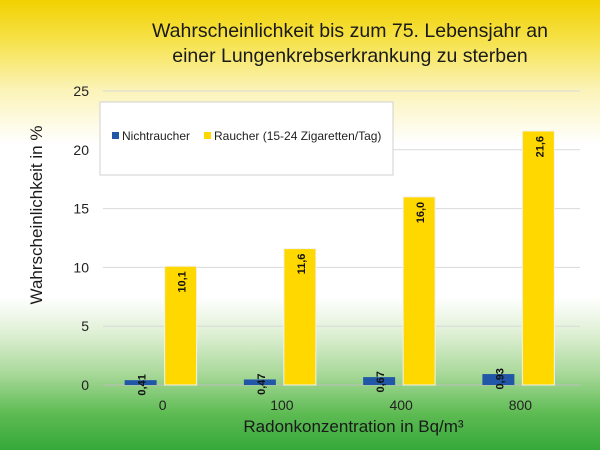  I want to click on y-tick-label: 10, so click(81, 267).